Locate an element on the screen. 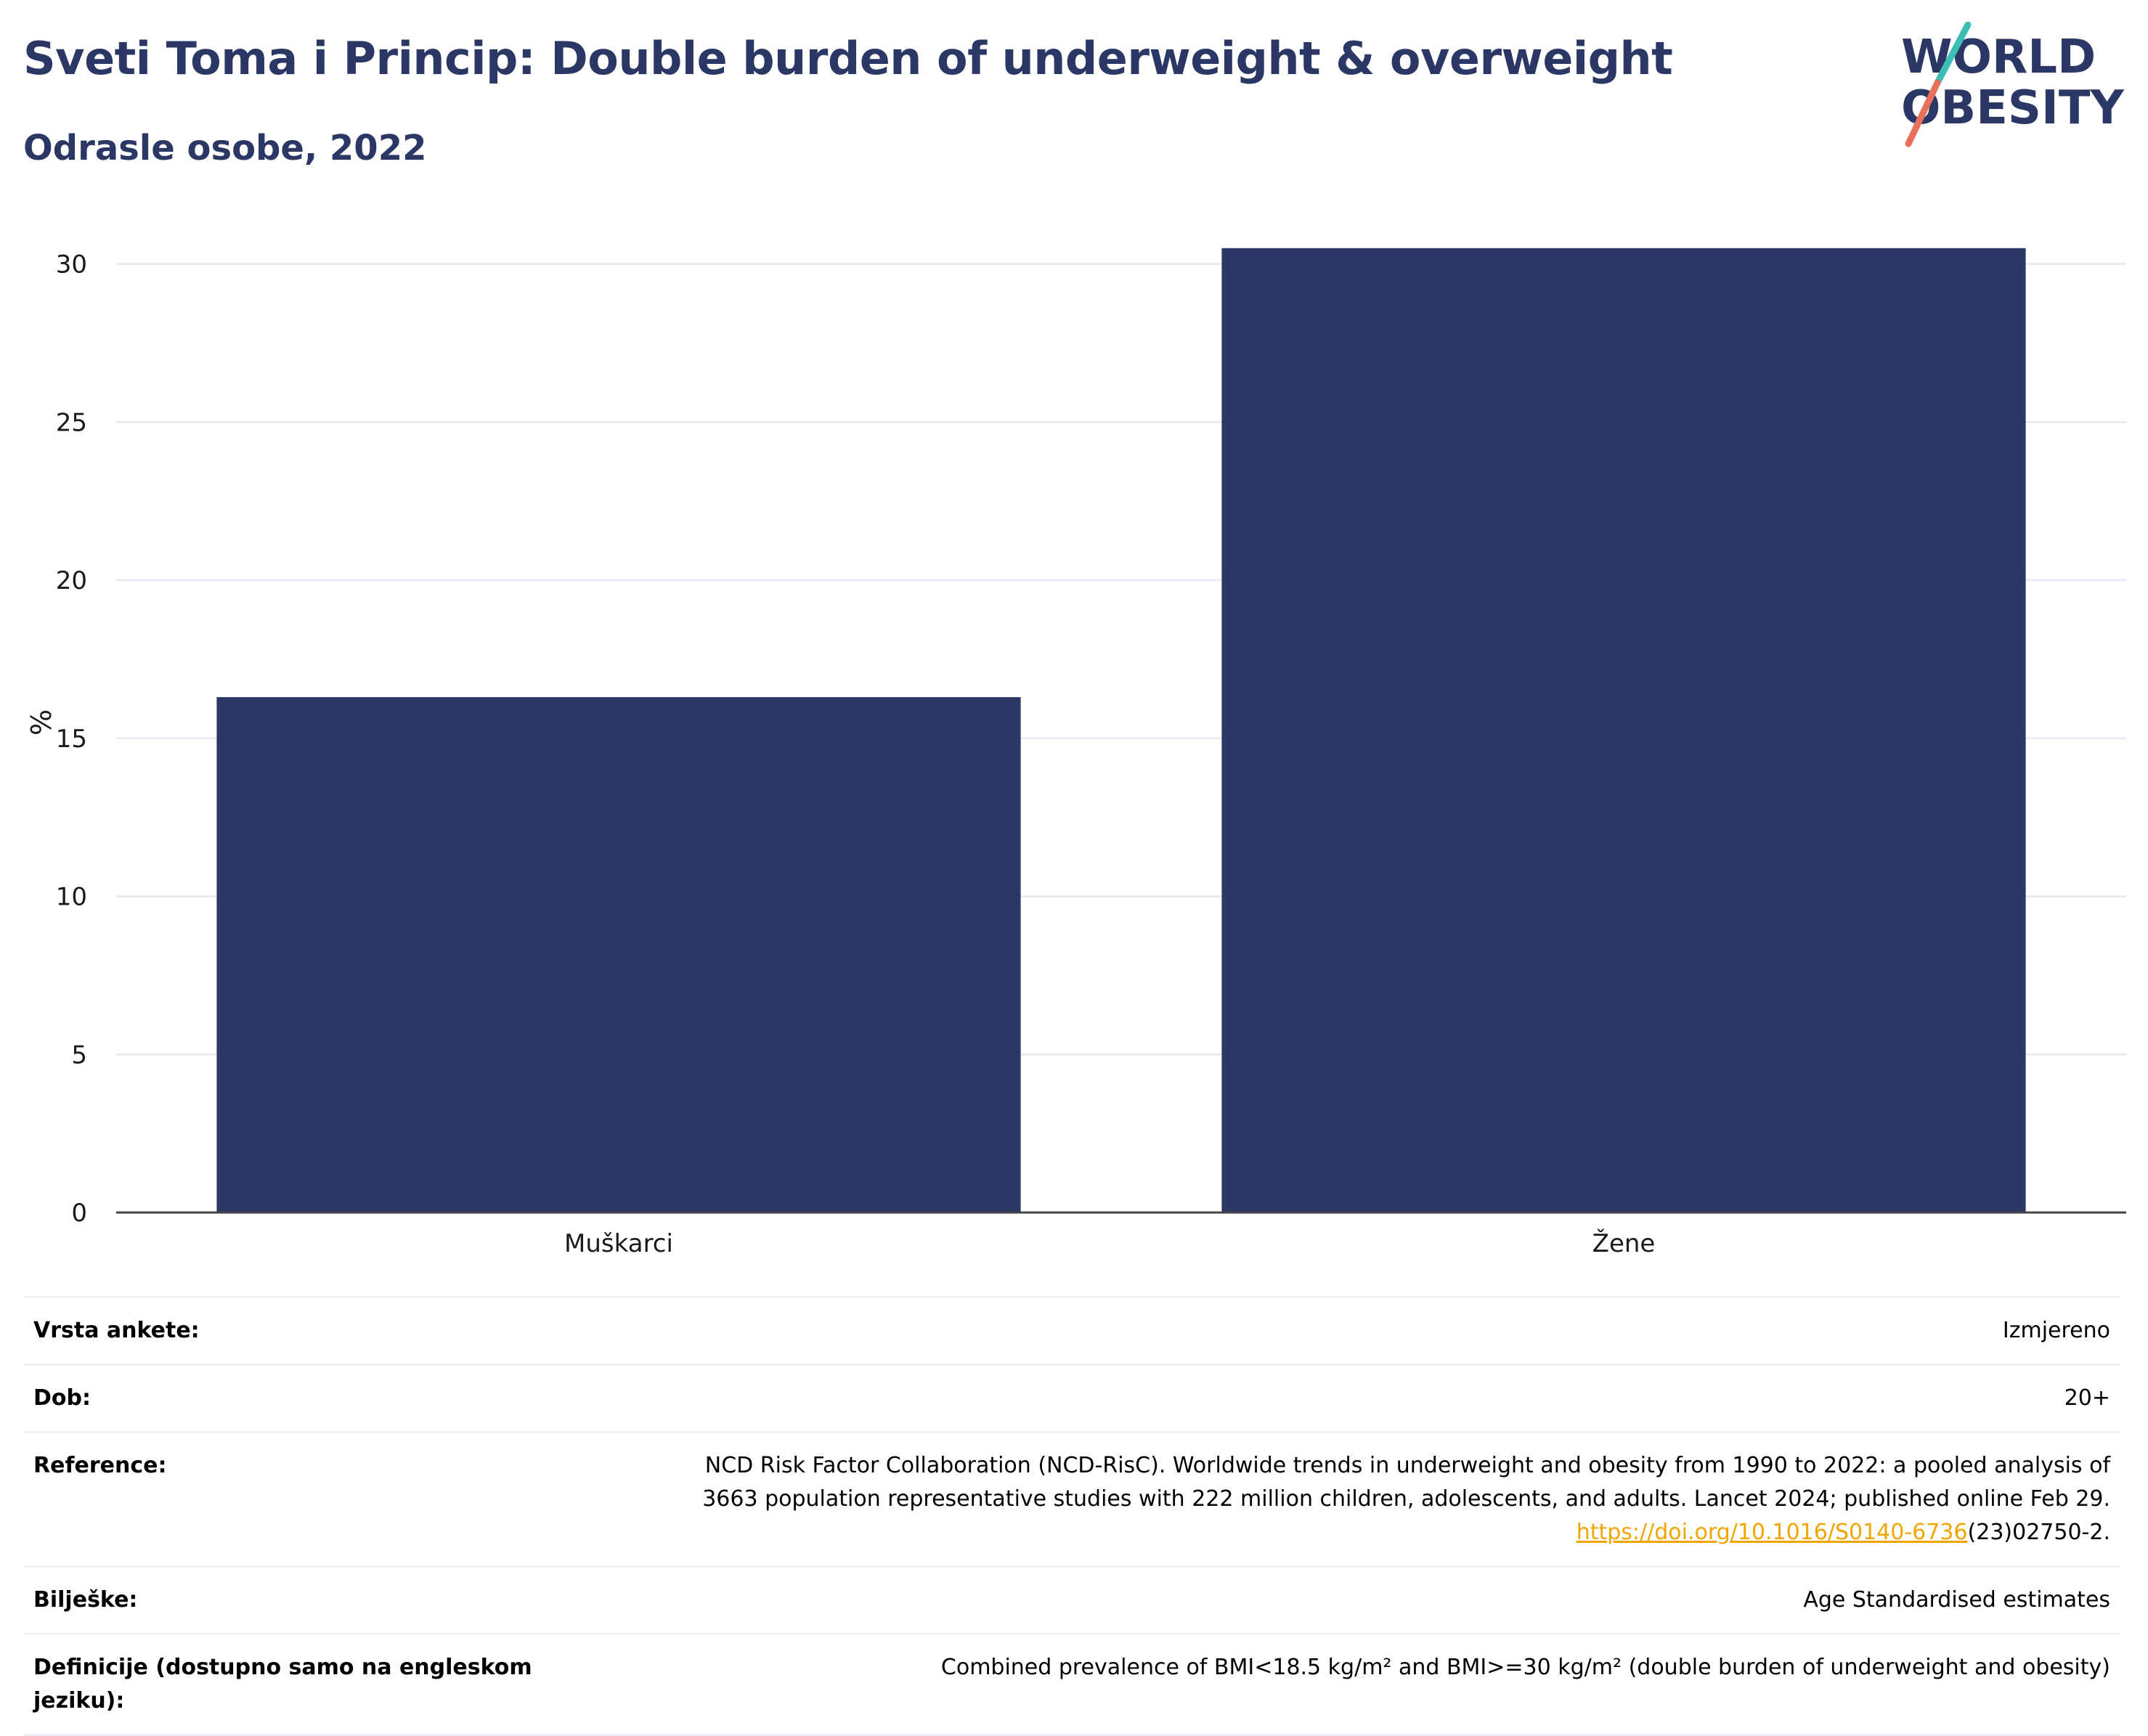  x-tick-label: Žene is located at coordinates (1624, 1243).